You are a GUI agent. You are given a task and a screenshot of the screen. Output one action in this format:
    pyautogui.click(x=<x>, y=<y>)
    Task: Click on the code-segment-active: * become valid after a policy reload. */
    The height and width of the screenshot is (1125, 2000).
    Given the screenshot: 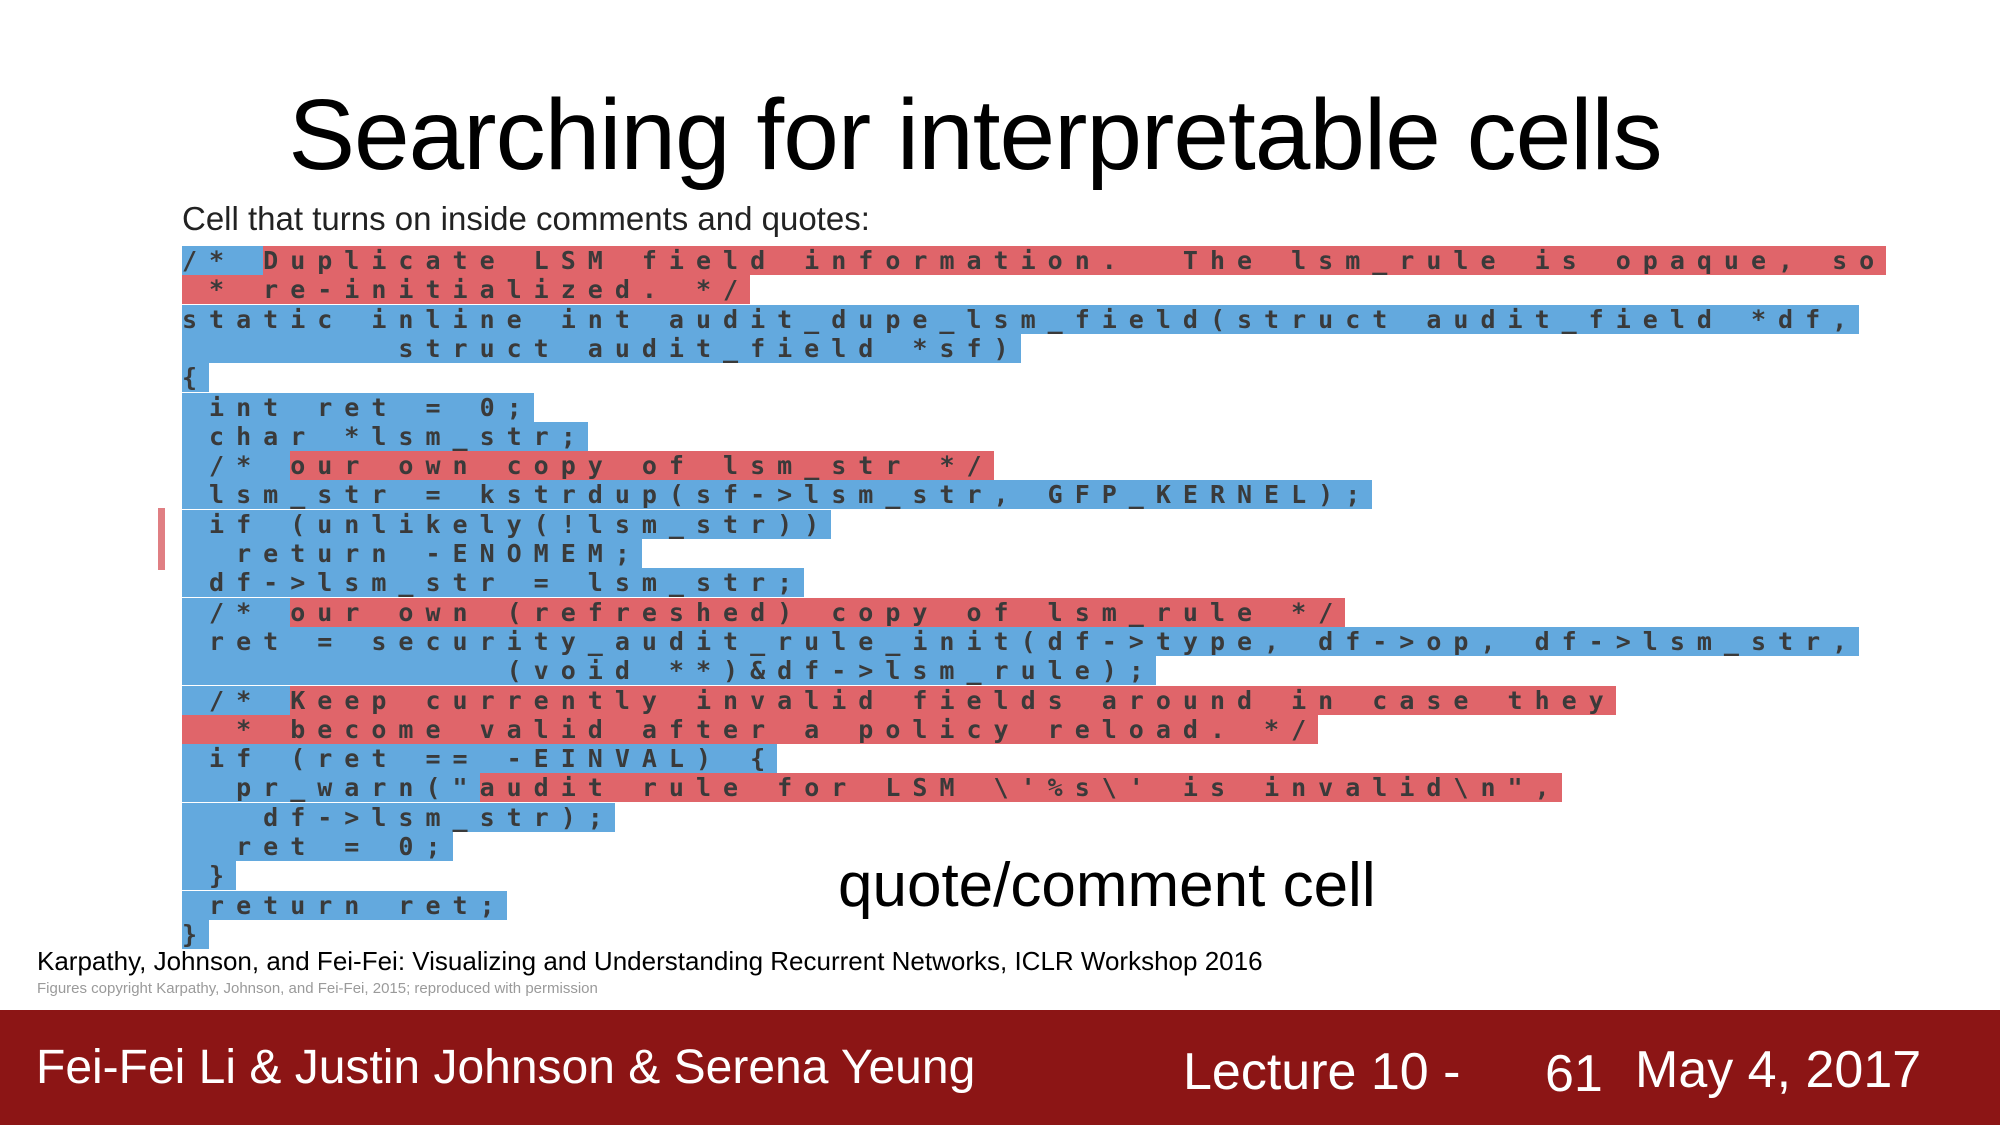 What is the action you would take?
    pyautogui.click(x=750, y=729)
    